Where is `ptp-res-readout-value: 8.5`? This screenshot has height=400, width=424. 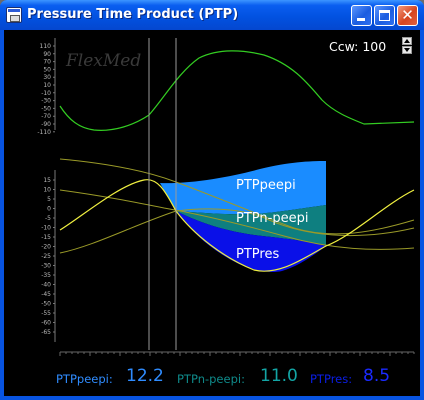
ptp-res-readout-value: 8.5 is located at coordinates (377, 376).